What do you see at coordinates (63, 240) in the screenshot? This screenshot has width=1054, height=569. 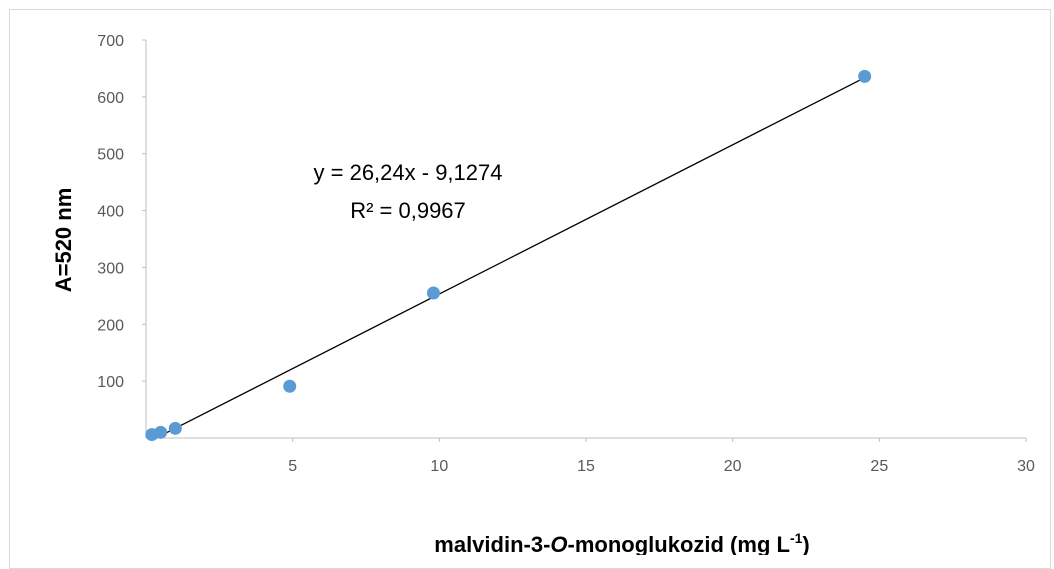 I see `y-axis-title: A=520 nm` at bounding box center [63, 240].